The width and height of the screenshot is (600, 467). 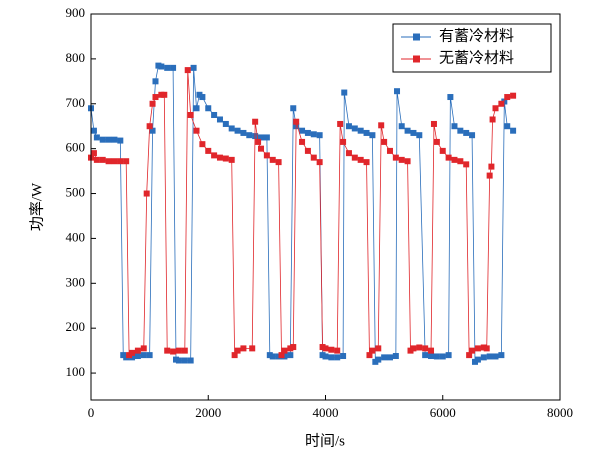 I want to click on x-tick-label: 8000, so click(x=560, y=412).